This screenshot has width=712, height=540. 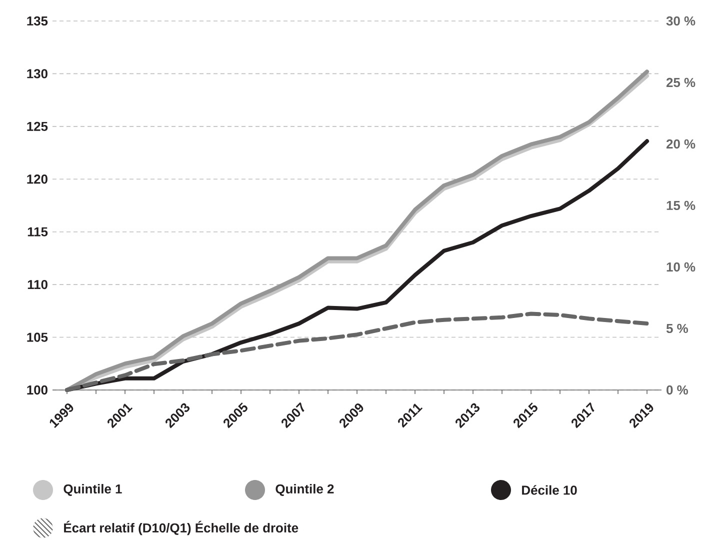 What do you see at coordinates (681, 83) in the screenshot?
I see `y2-tick-label: 25 %` at bounding box center [681, 83].